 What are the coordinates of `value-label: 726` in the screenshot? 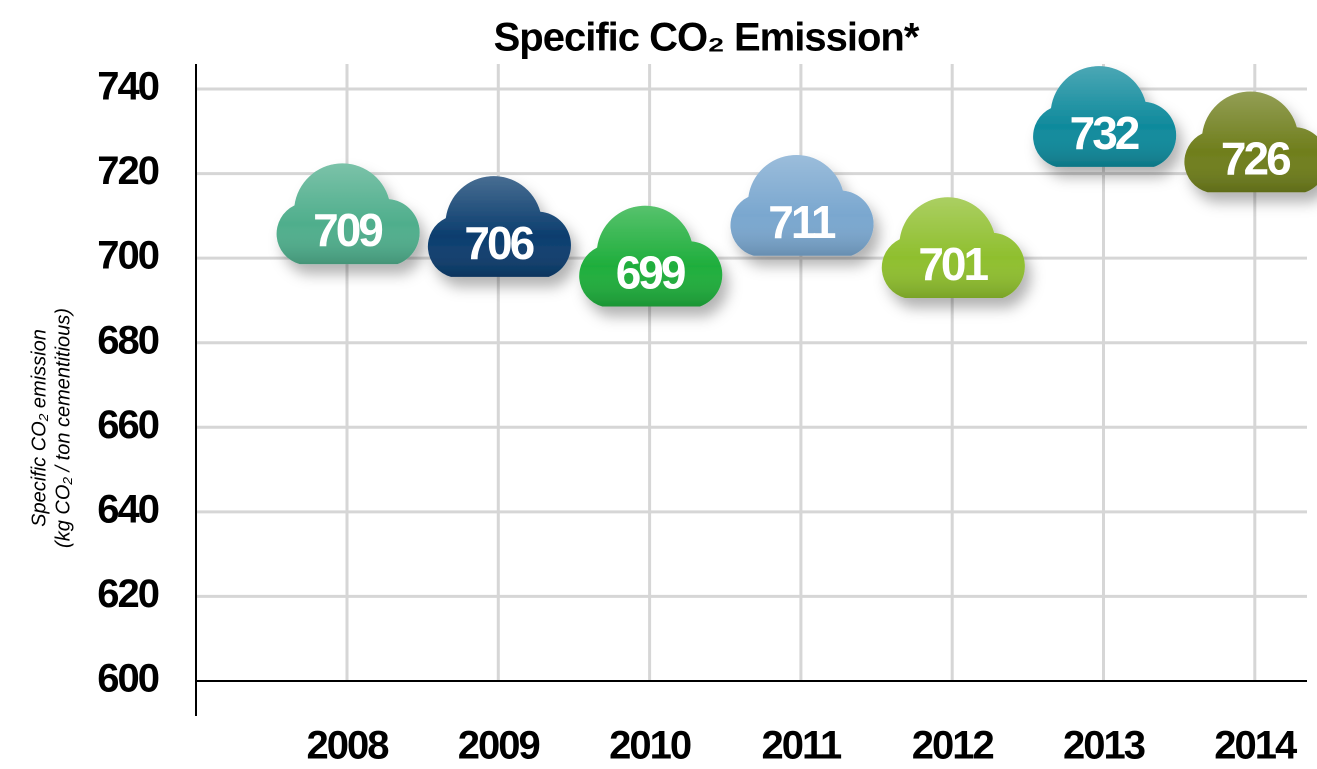 It's located at (1255, 158).